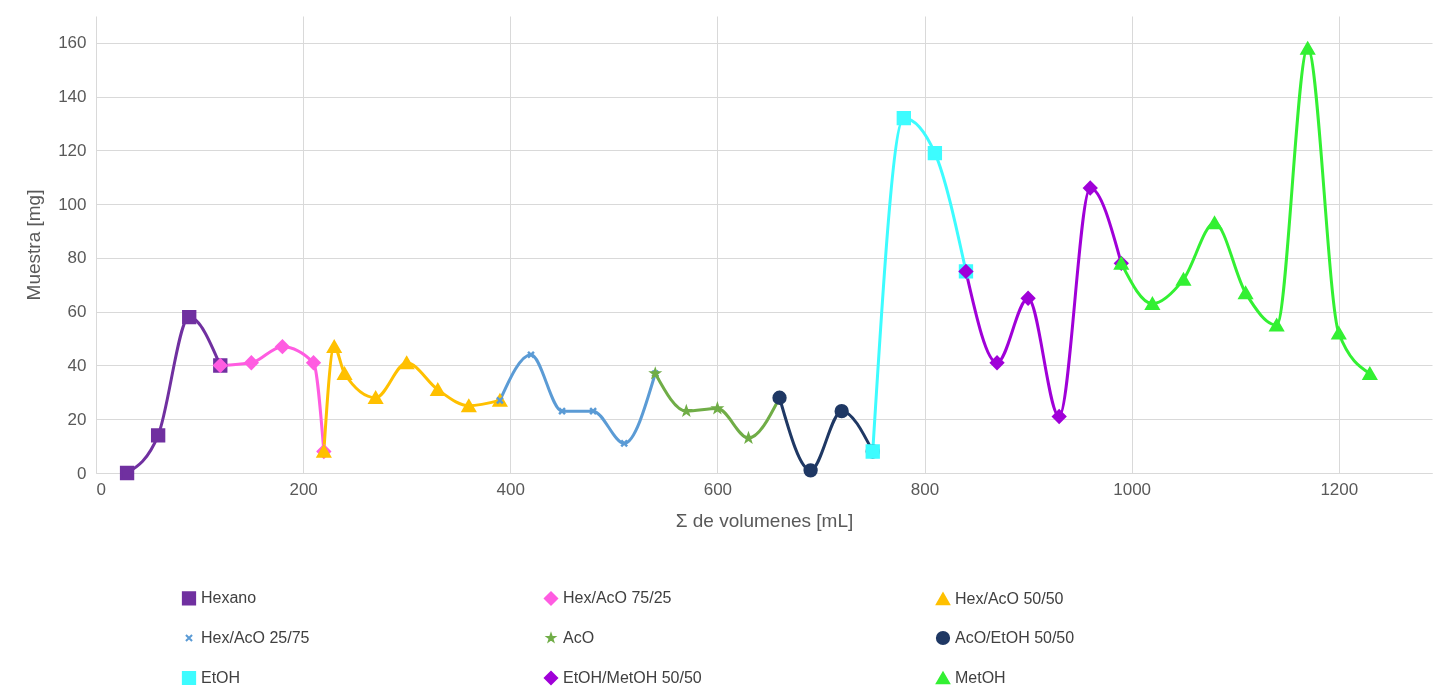 This screenshot has height=692, width=1441. Describe the element at coordinates (579, 637) in the screenshot. I see `legend-label: AcO` at that location.